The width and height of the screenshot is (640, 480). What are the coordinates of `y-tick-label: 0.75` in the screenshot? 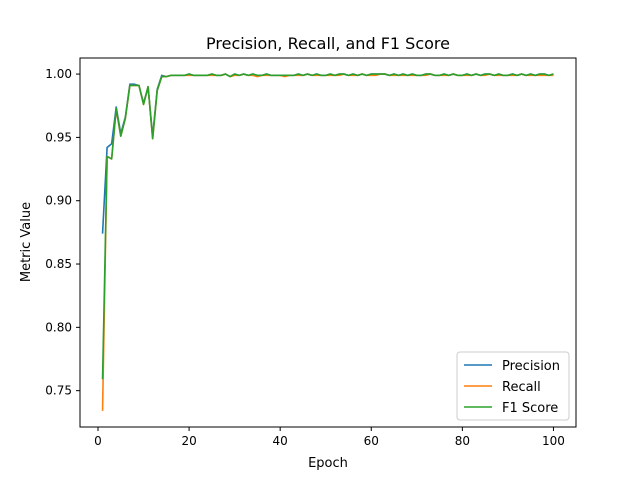 It's located at (58, 391).